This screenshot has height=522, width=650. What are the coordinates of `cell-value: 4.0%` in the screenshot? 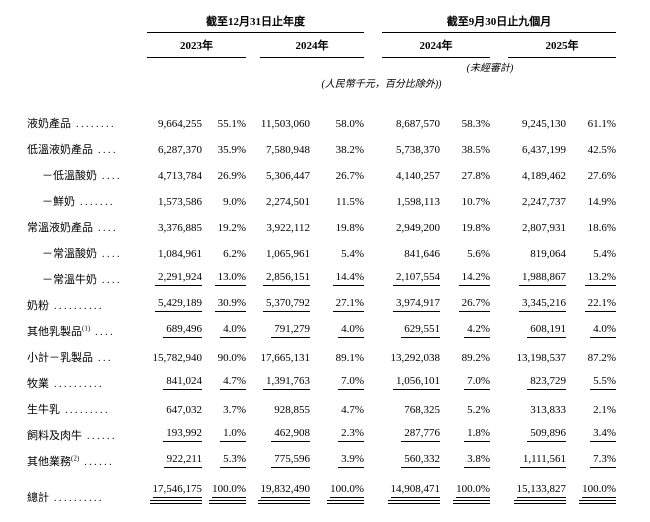 It's located at (351, 331).